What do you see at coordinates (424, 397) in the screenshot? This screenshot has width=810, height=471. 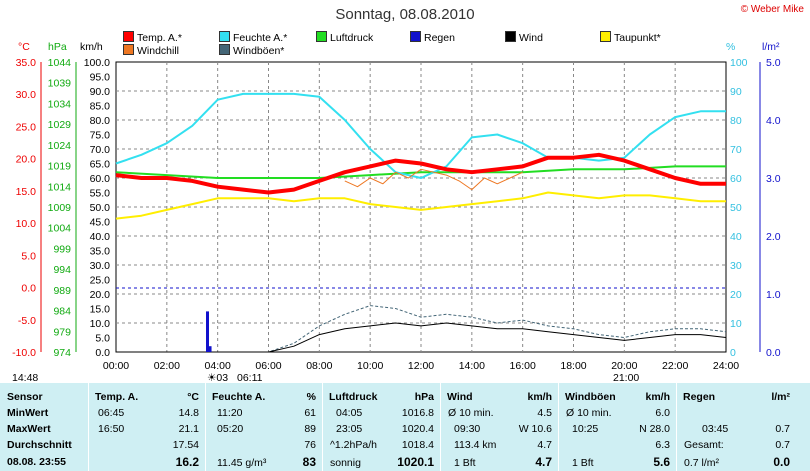 I see `press-unit-header: hPa` at bounding box center [424, 397].